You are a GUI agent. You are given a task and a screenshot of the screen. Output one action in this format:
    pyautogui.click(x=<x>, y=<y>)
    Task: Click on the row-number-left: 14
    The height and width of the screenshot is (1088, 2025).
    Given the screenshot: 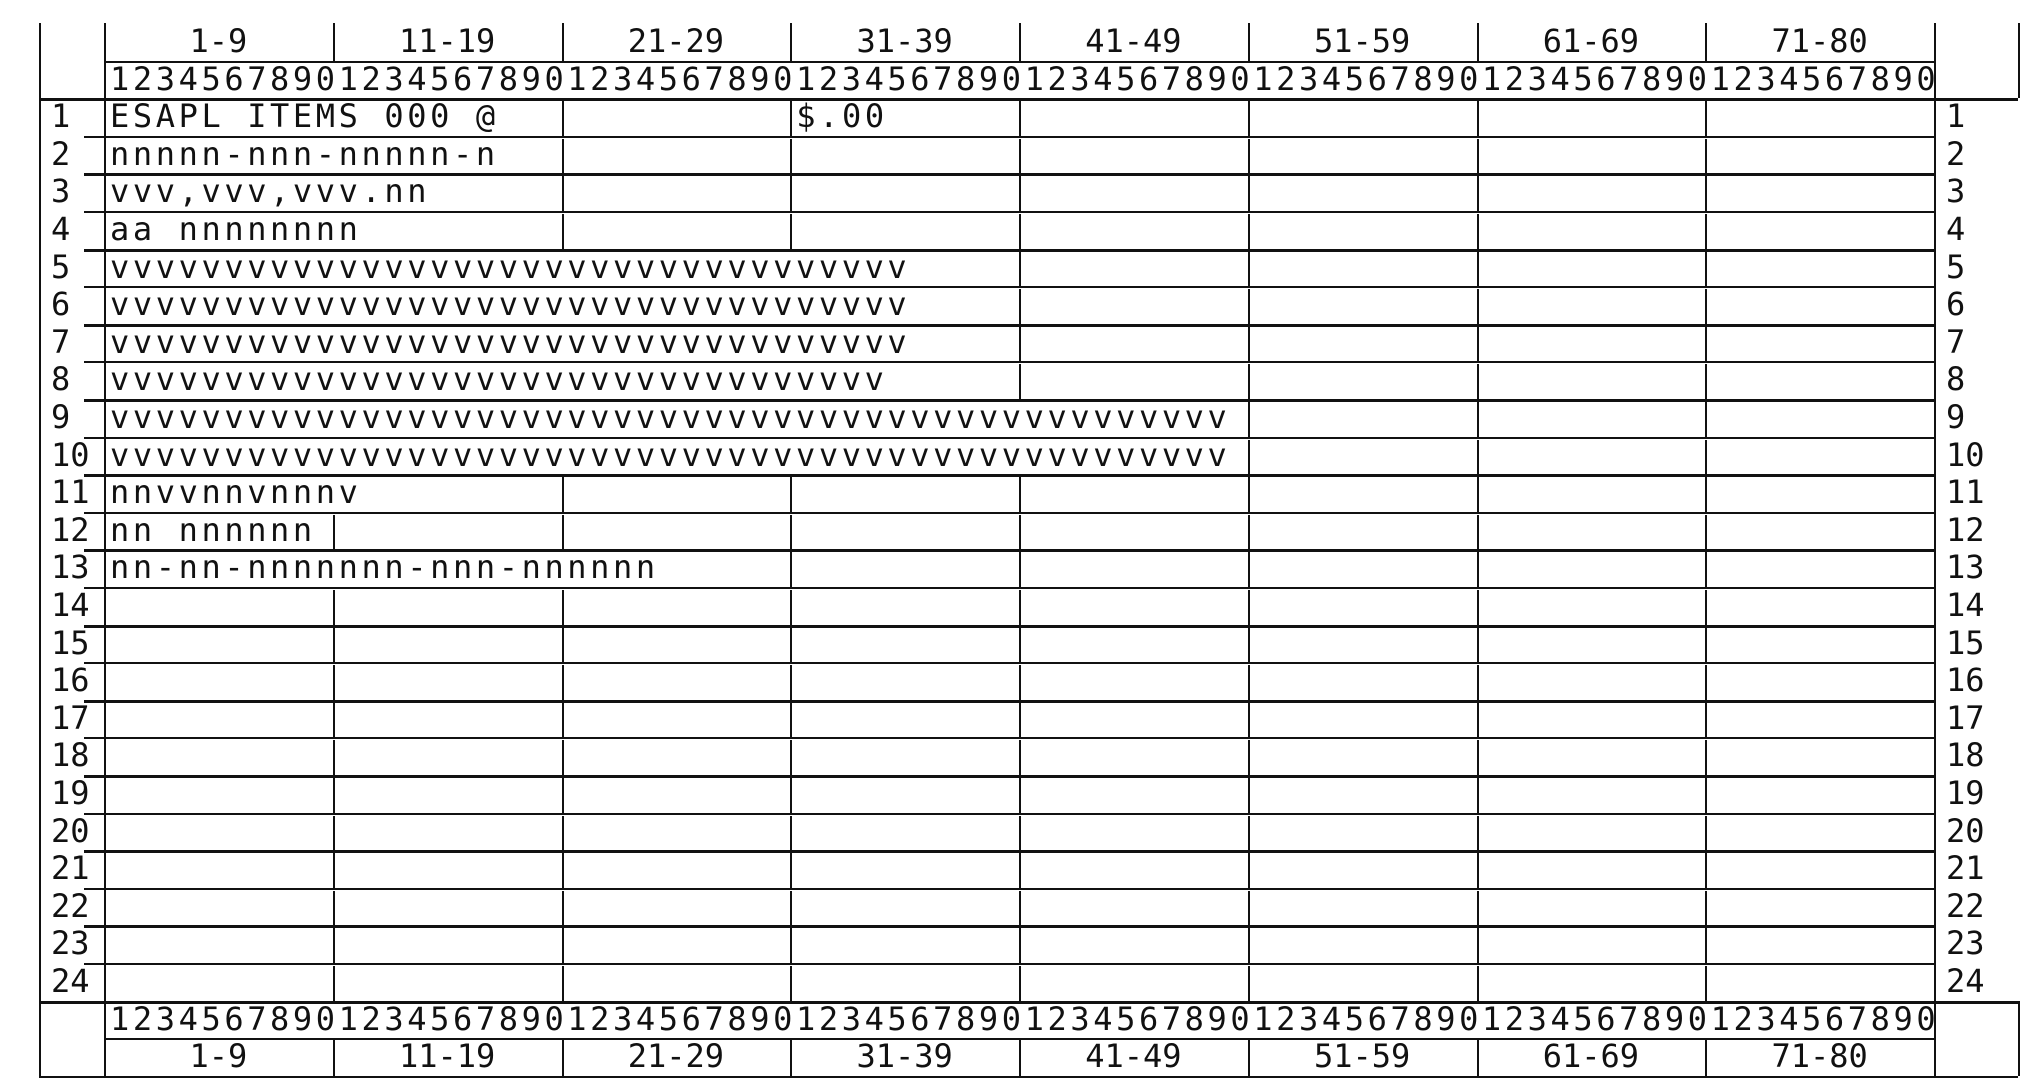 What is the action you would take?
    pyautogui.click(x=70, y=605)
    